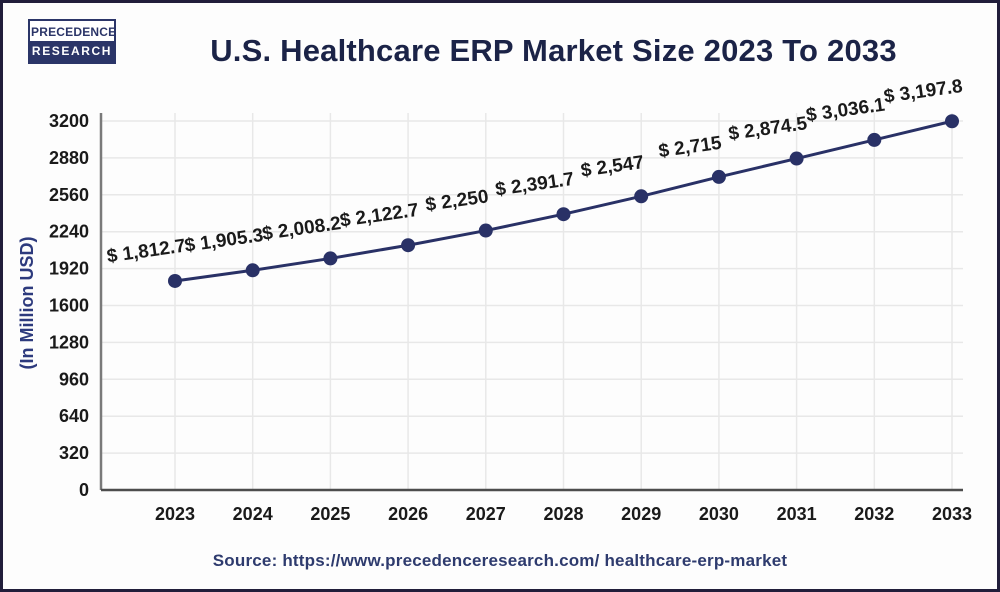  Describe the element at coordinates (73, 31) in the screenshot. I see `logo-text-precedence: PRECEDENCE` at that location.